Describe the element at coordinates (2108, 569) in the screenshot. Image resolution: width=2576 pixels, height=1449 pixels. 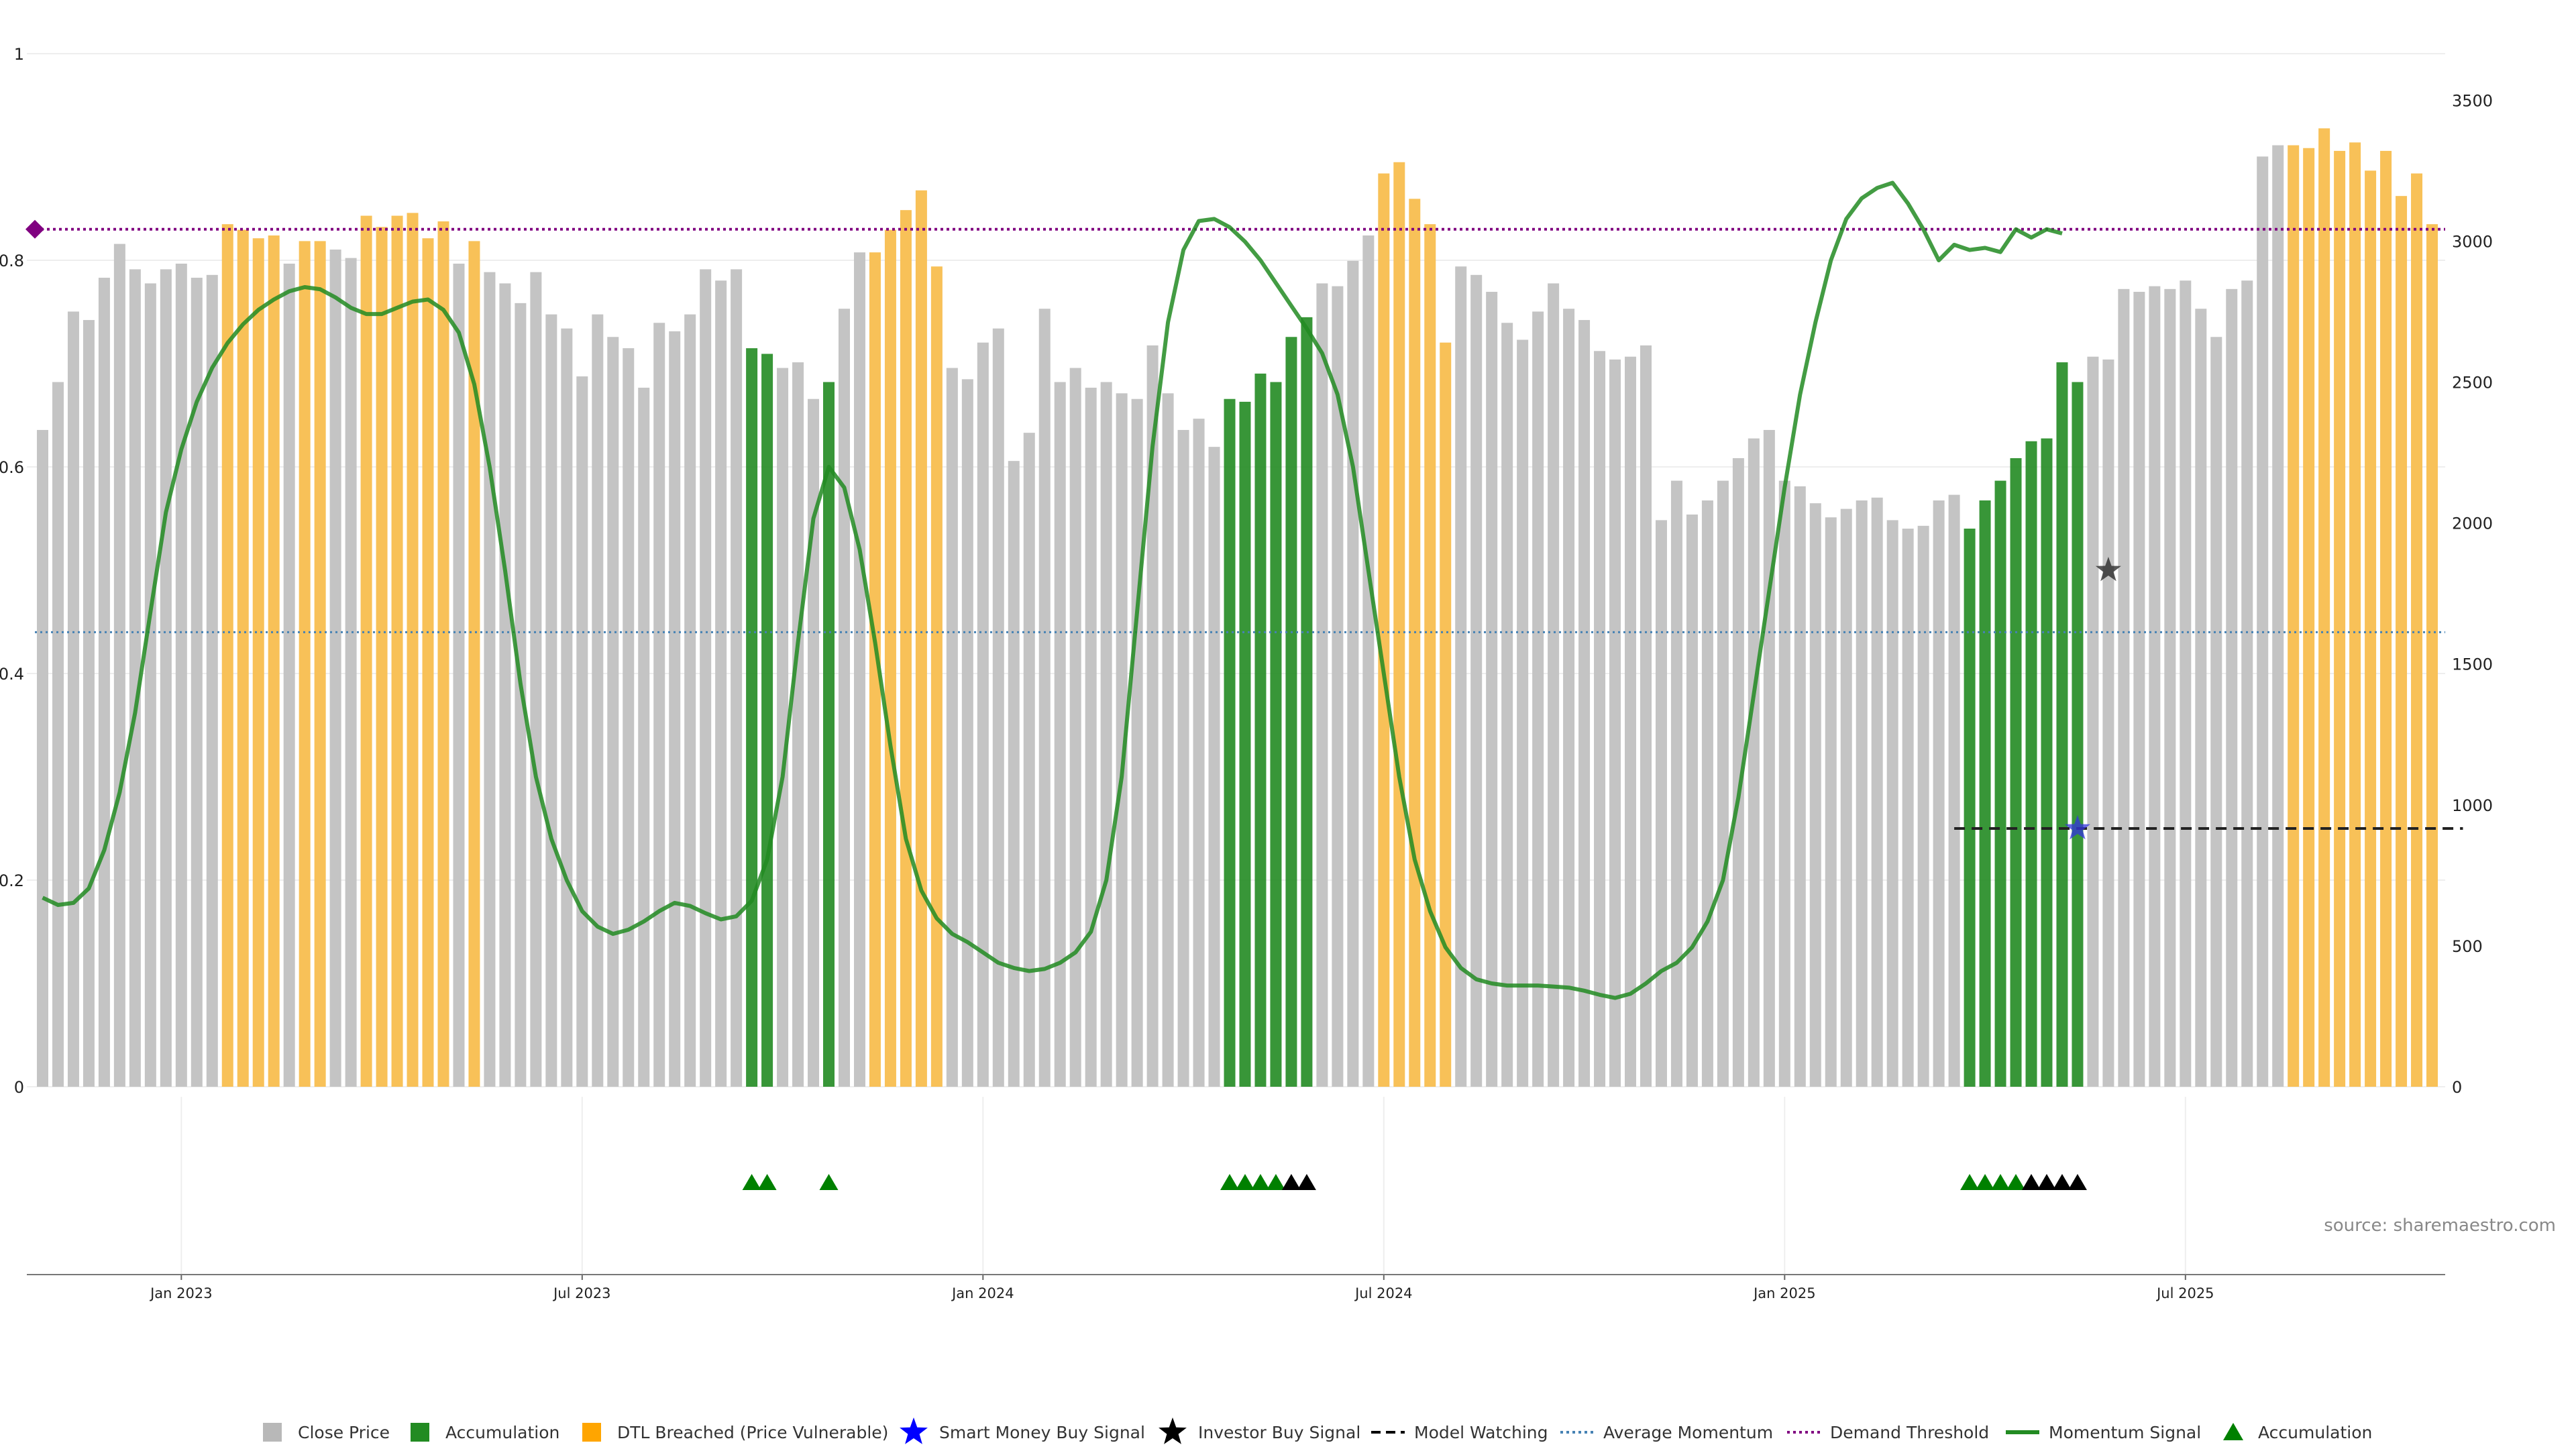
I see `investor-buy-signal-star` at that location.